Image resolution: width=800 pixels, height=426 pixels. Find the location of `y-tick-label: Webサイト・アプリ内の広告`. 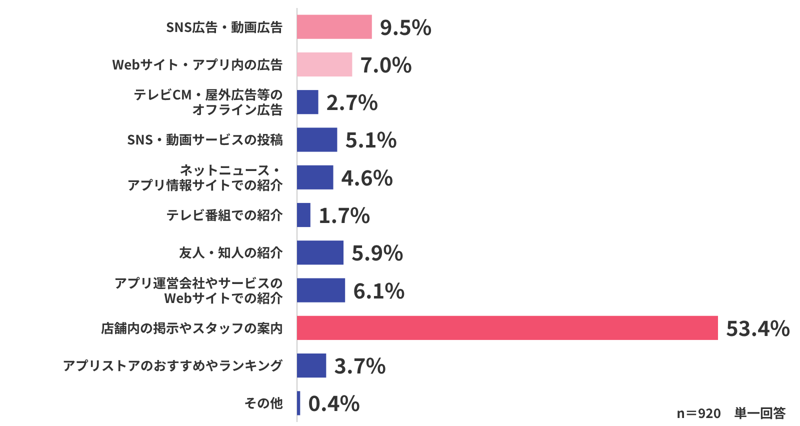

y-tick-label: Webサイト・アプリ内の広告 is located at coordinates (197, 64).